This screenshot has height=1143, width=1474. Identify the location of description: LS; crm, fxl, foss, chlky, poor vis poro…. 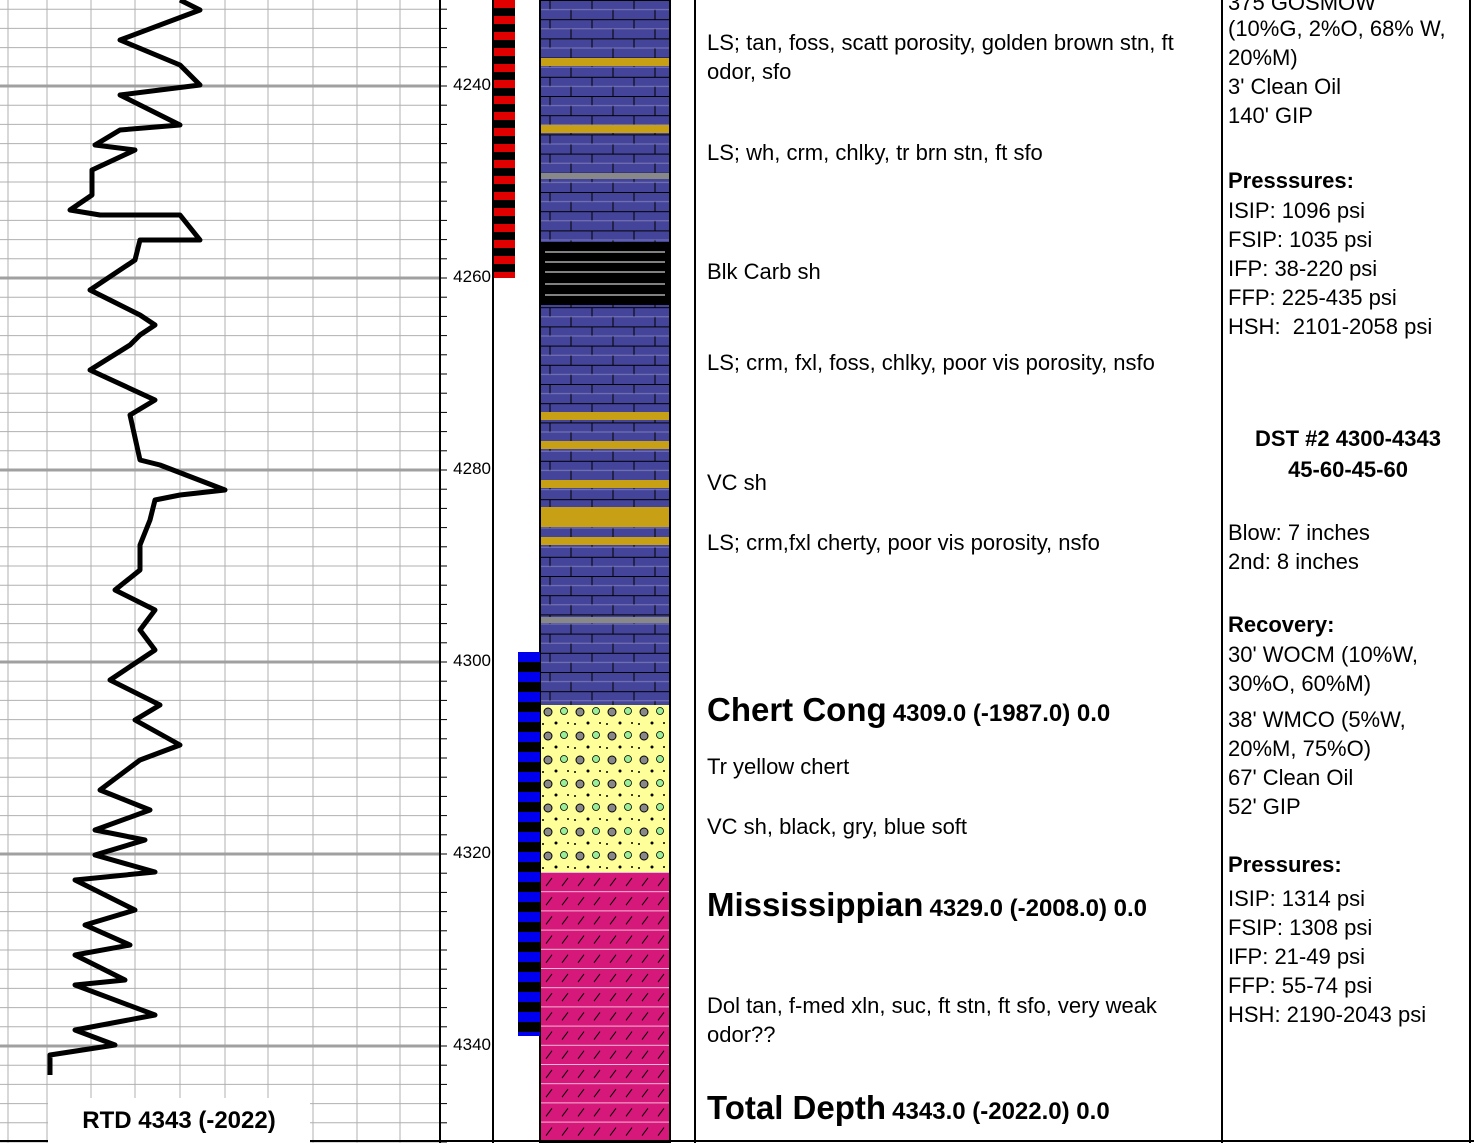
(931, 362).